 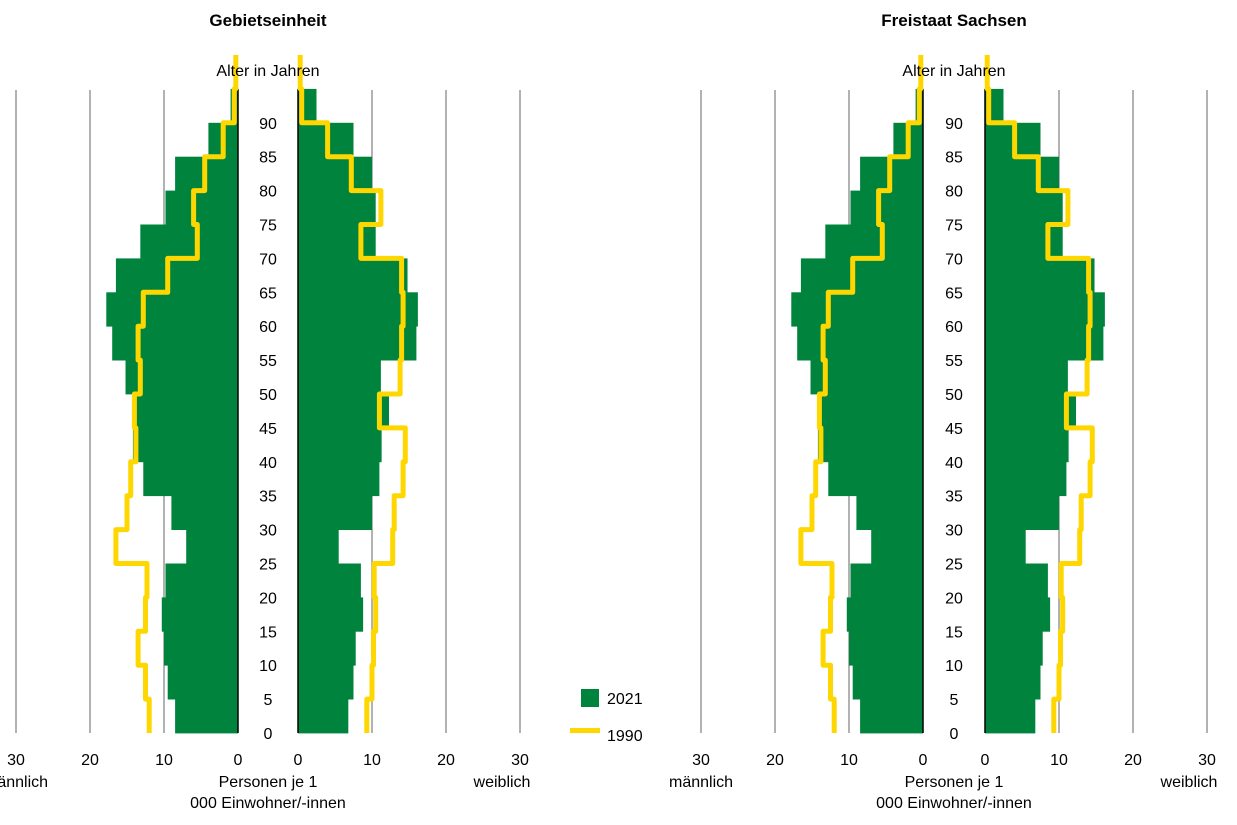 I want to click on x-tick-female-0: 0, so click(x=985, y=760).